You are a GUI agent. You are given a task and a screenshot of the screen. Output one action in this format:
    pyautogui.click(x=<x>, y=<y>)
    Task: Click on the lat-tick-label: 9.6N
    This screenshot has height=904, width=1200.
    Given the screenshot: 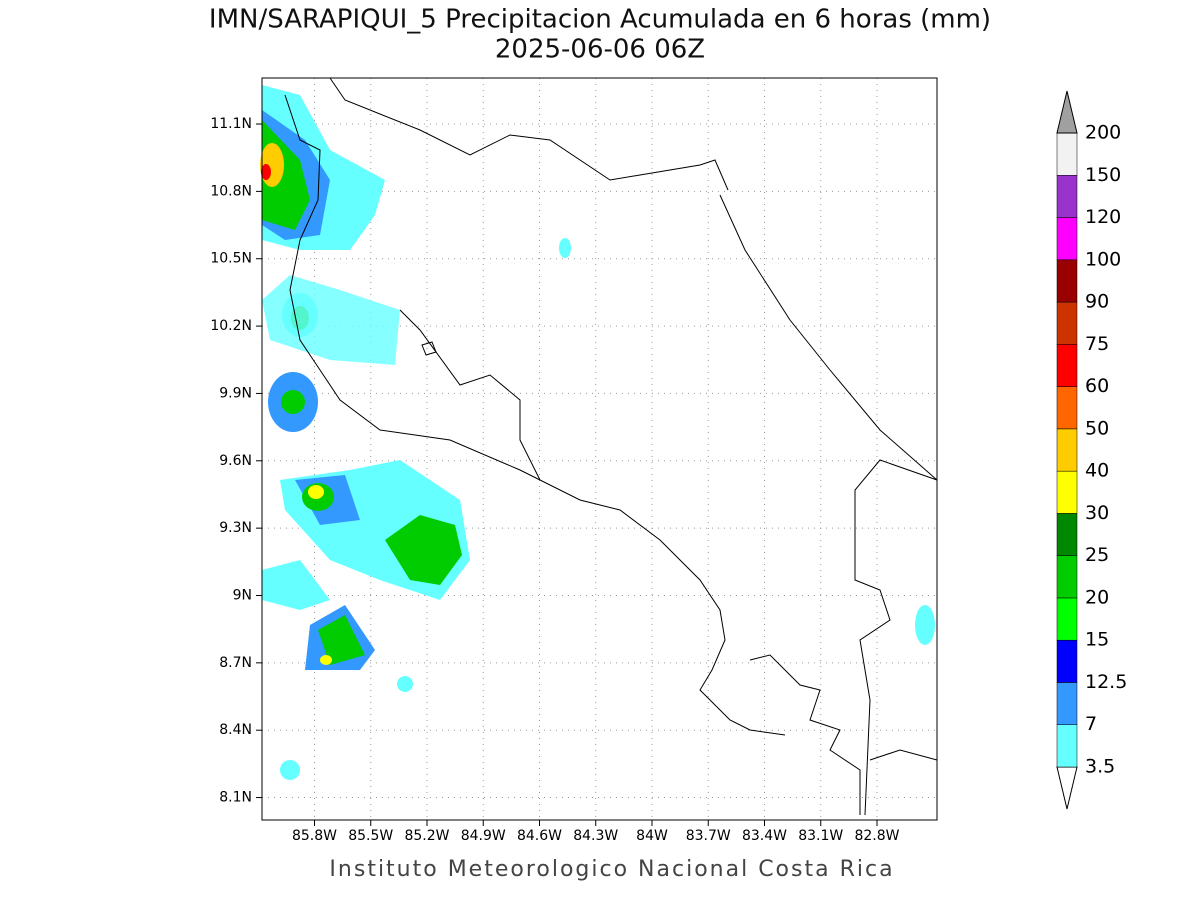 What is the action you would take?
    pyautogui.click(x=235, y=461)
    